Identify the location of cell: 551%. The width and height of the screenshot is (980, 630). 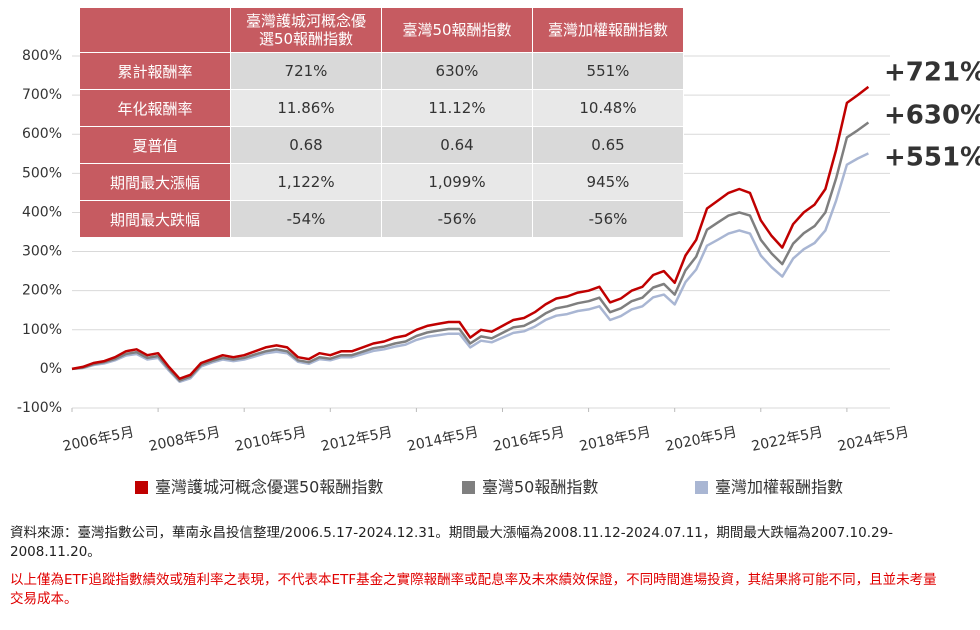
(608, 71).